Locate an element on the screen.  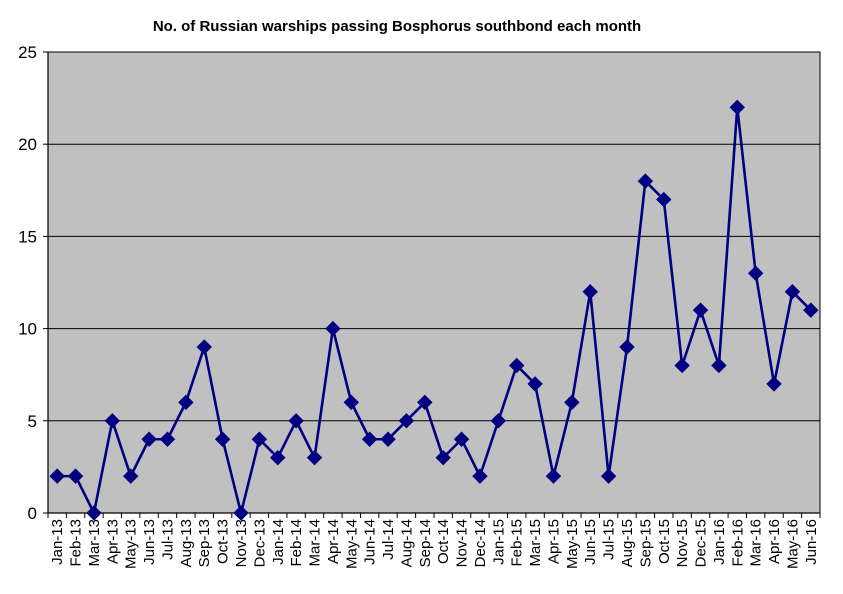
x-tick-label: Oct-13 is located at coordinates (223, 541).